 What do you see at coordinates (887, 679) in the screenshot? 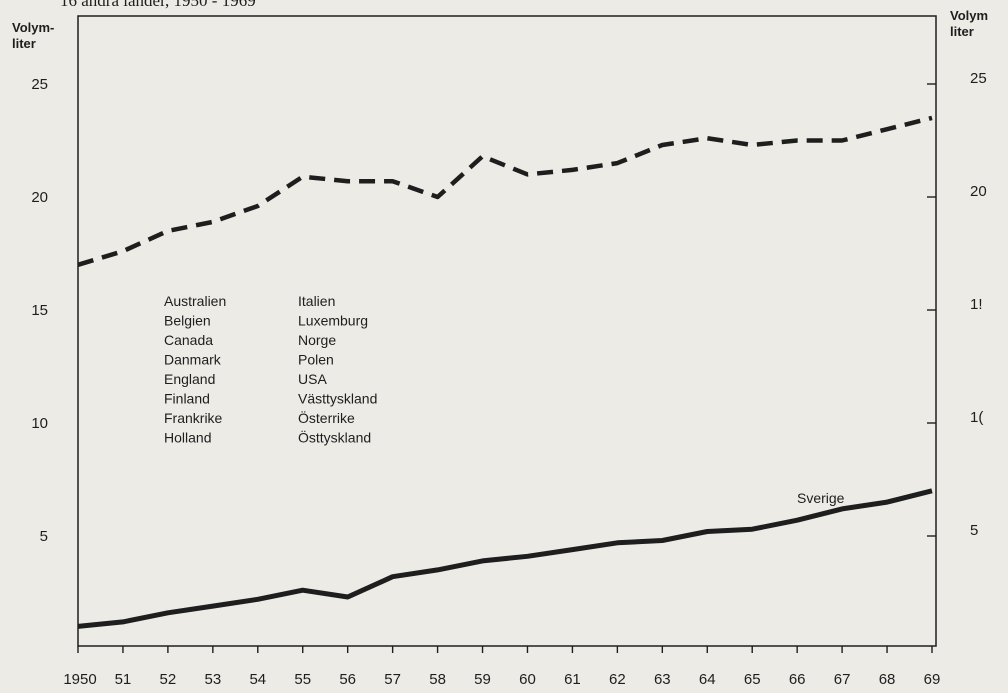
I see `x-tick-label: 68` at bounding box center [887, 679].